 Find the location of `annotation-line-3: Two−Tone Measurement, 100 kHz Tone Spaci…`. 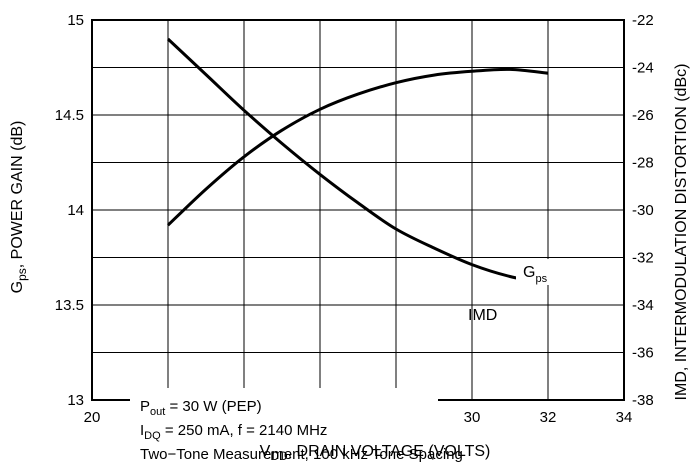

annotation-line-3: Two−Tone Measurement, 100 kHz Tone Spaci… is located at coordinates (301, 454).